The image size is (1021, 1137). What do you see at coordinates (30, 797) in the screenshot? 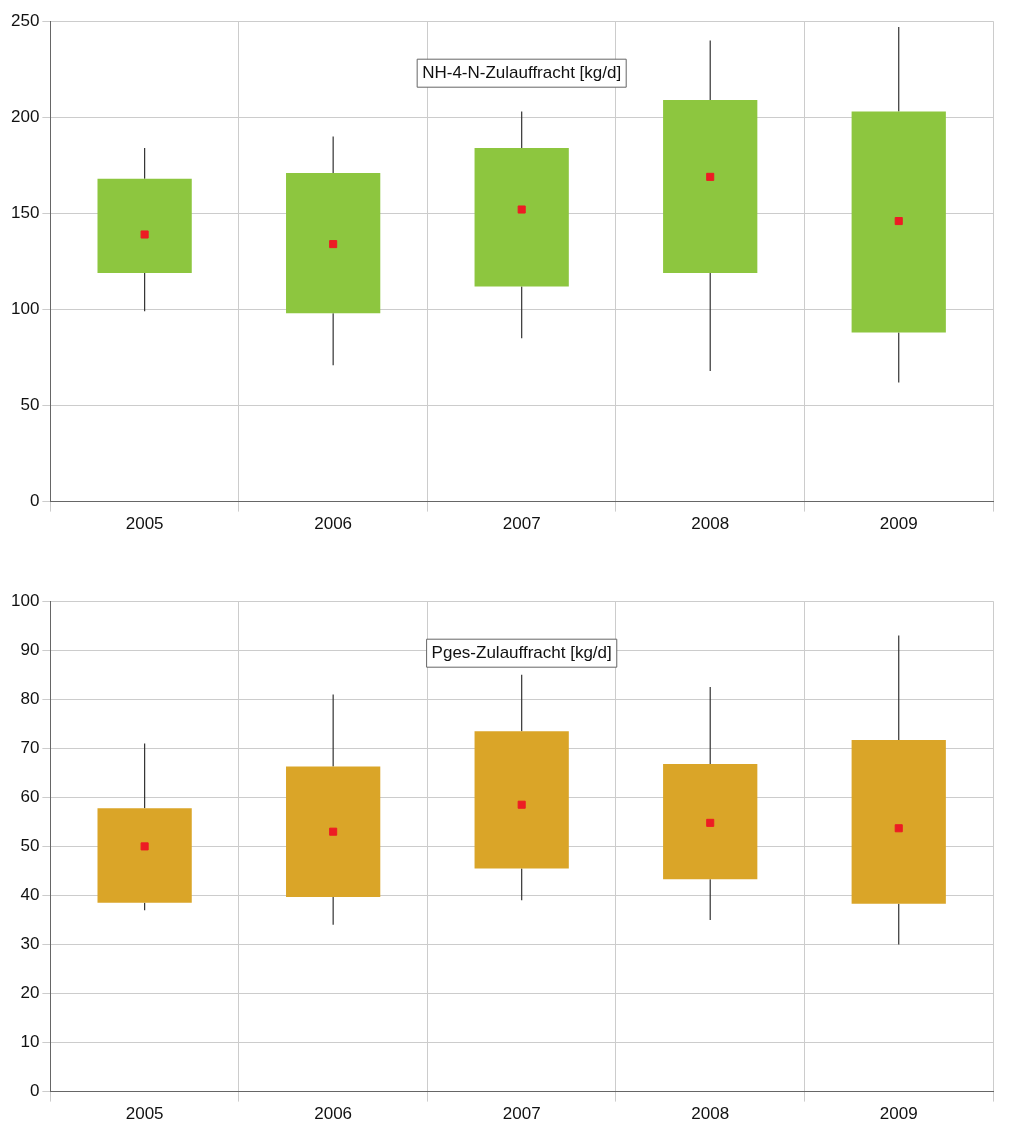
I see `y-tick-label: 60` at bounding box center [30, 797].